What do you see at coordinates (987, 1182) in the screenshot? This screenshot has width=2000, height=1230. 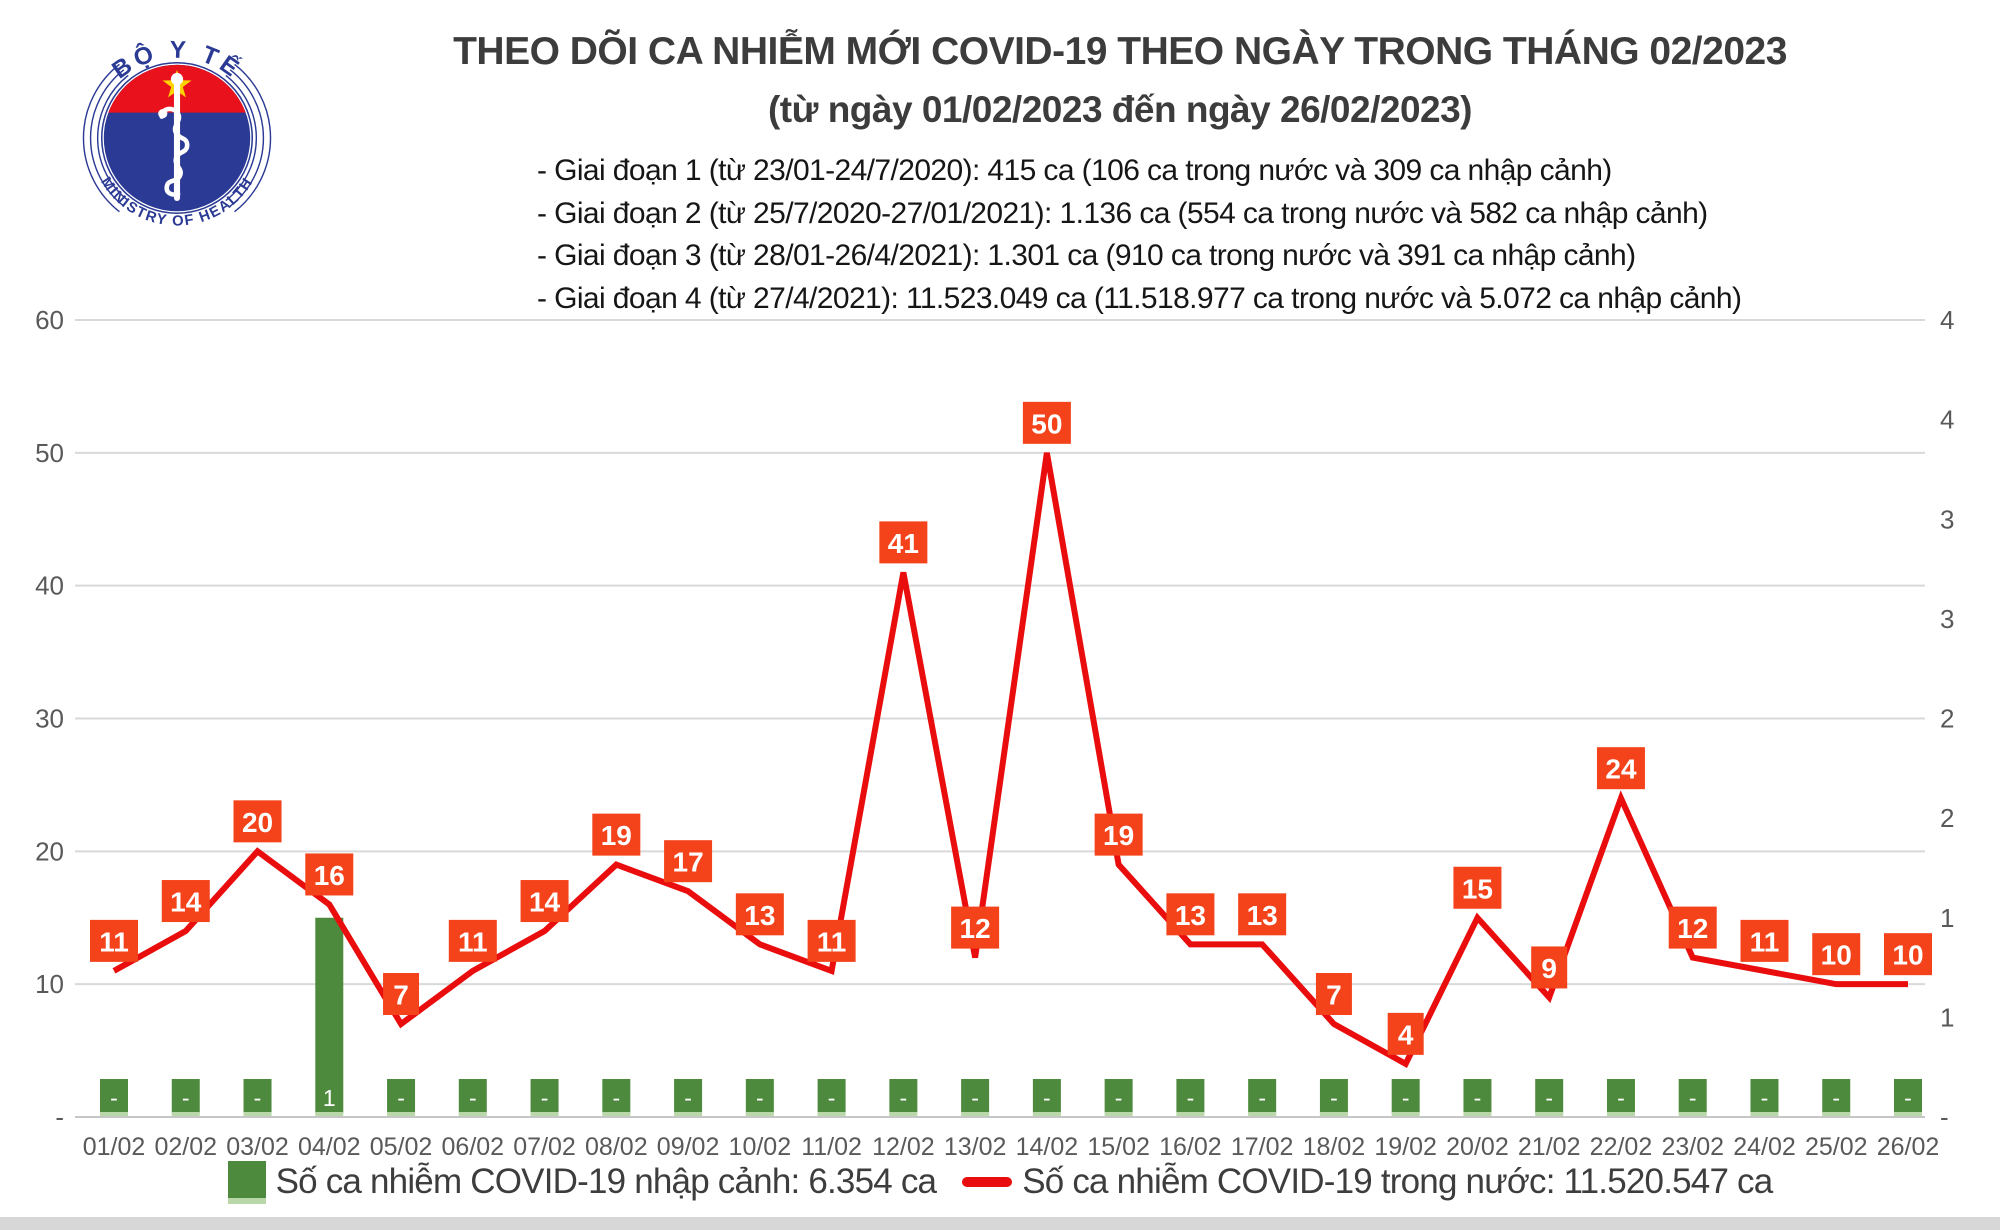 I see `domestic-cases-line-swatch-icon` at bounding box center [987, 1182].